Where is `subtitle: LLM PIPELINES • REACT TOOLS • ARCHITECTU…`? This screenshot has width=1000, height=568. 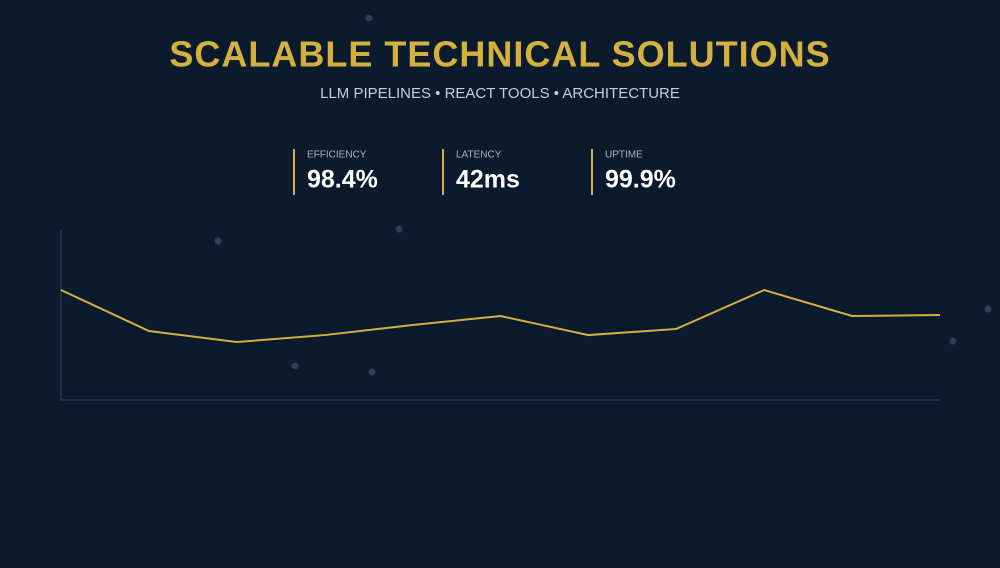
subtitle: LLM PIPELINES • REACT TOOLS • ARCHITECTU… is located at coordinates (500, 93).